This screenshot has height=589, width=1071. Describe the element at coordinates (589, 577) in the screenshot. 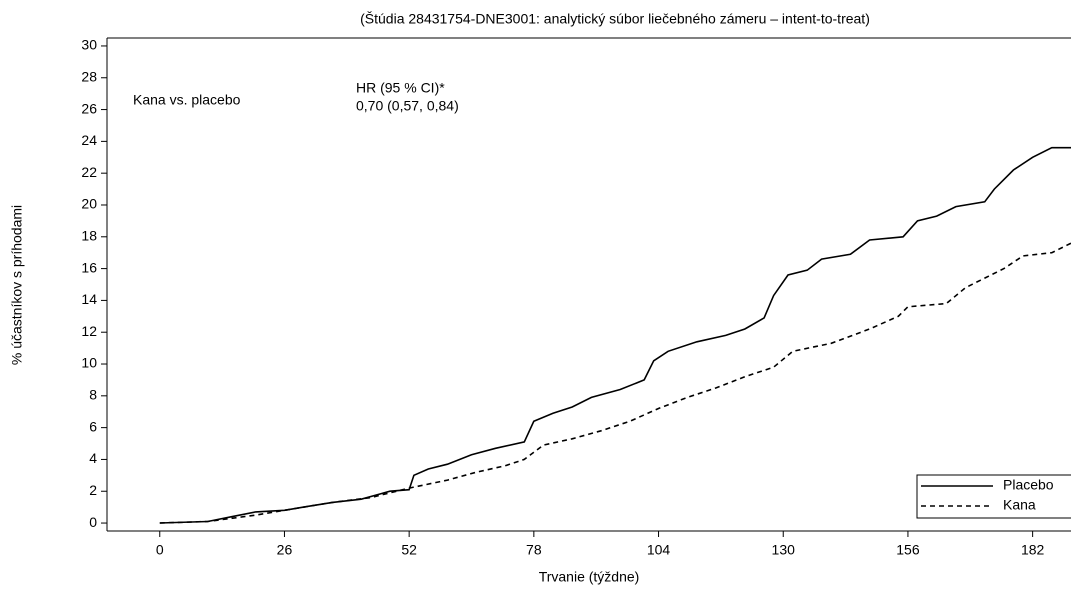

I see `x-axis-title: Trvanie (týždne)` at that location.